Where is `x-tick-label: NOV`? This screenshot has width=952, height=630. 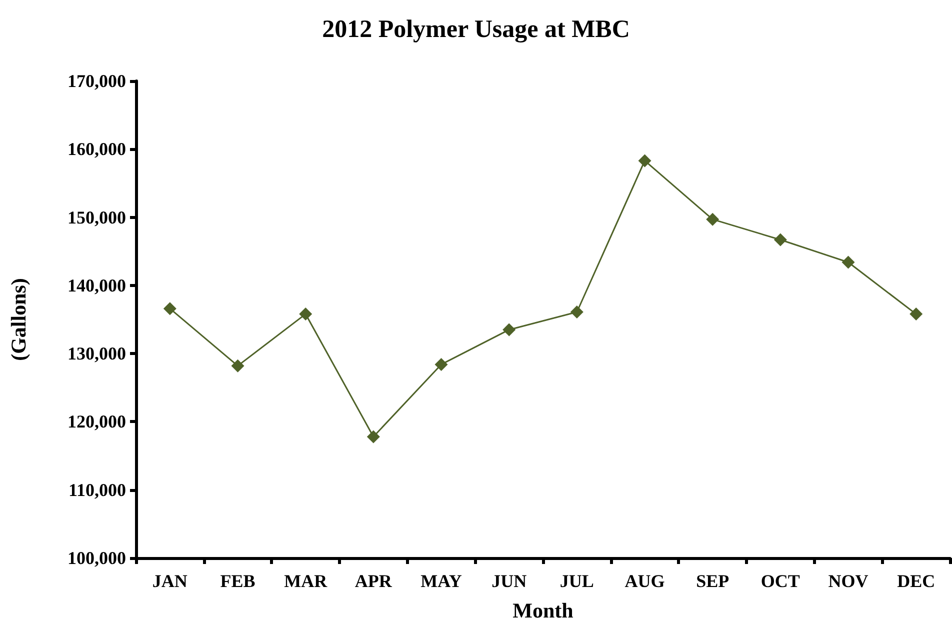
x-tick-label: NOV is located at coordinates (848, 581).